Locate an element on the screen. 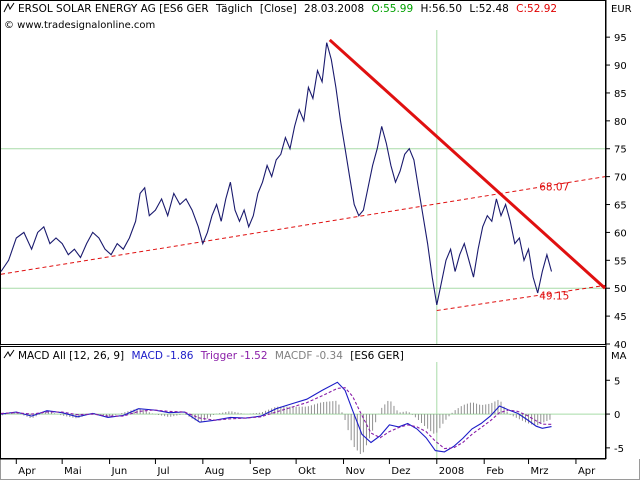  trigger-line is located at coordinates (276, 418).